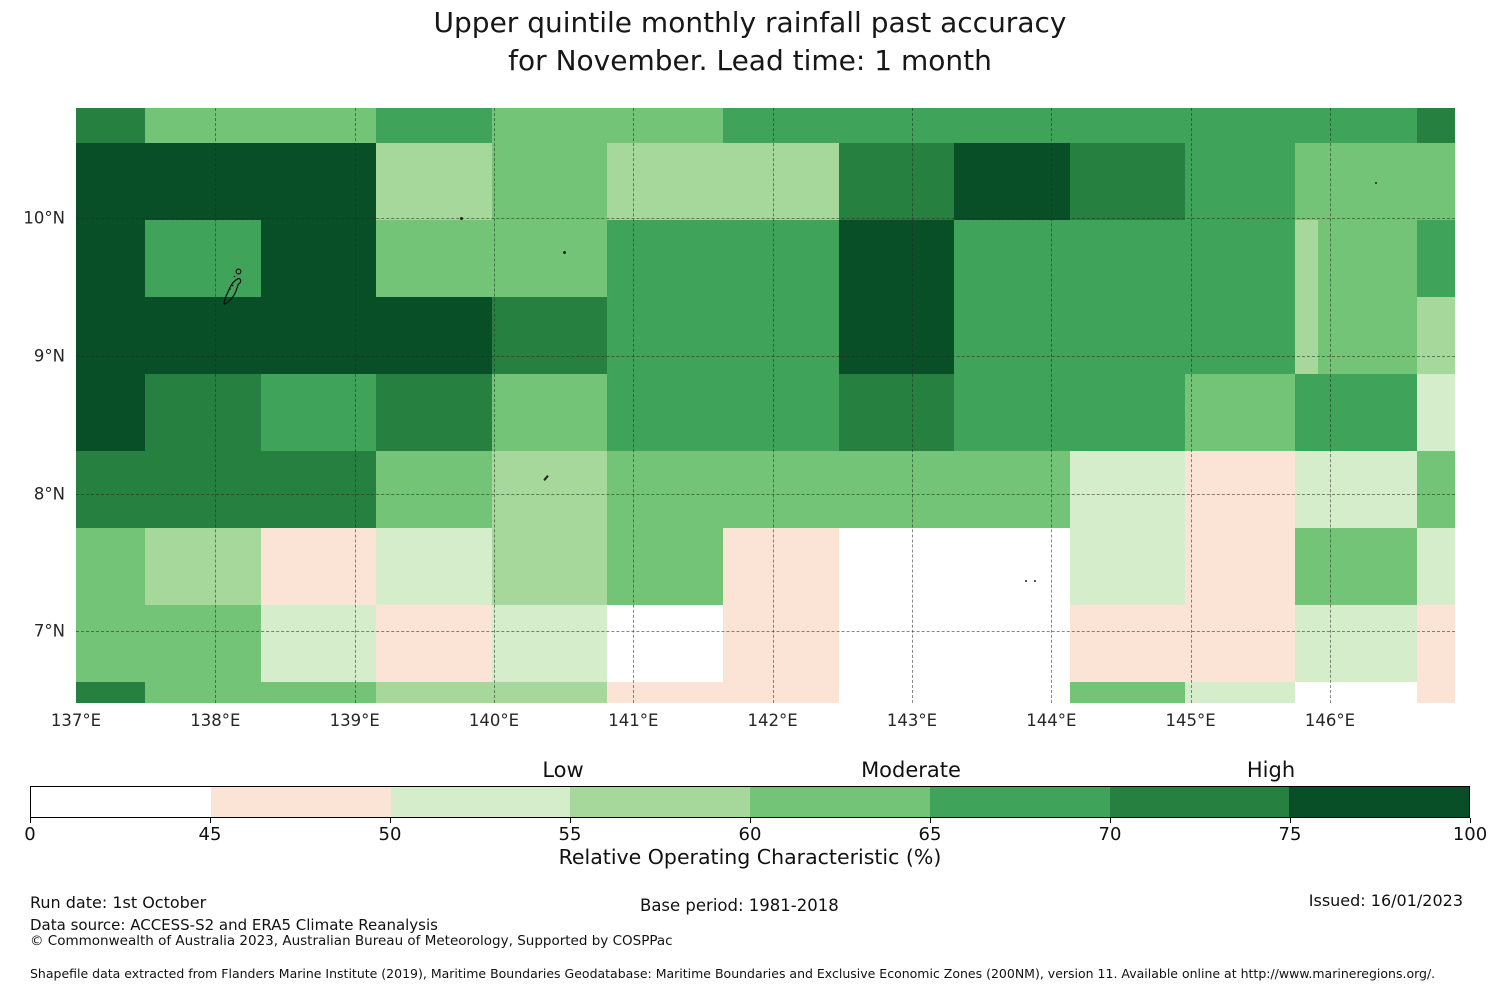 The height and width of the screenshot is (990, 1500). I want to click on lat-tick-label: 10°N, so click(44, 218).